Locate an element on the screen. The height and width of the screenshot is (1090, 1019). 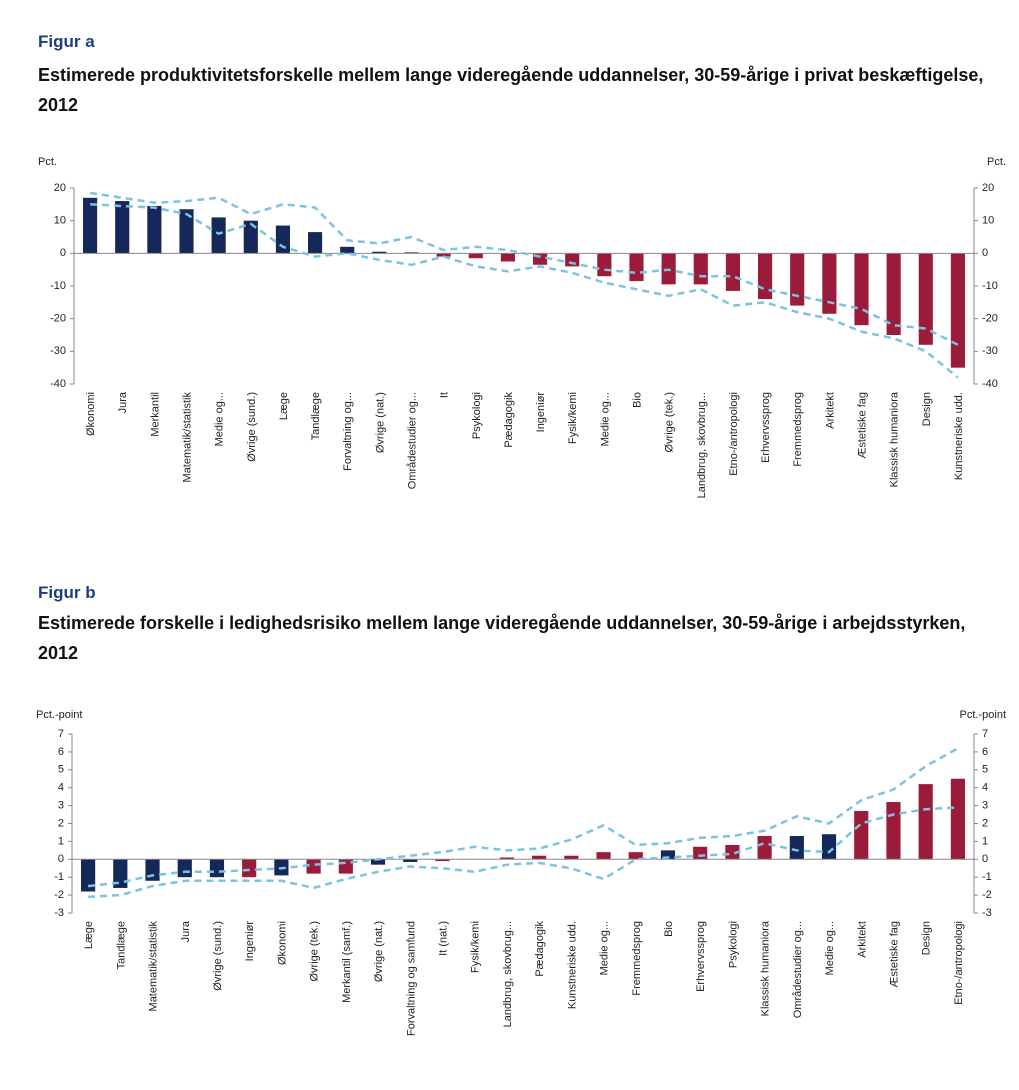
y-tick-label: -10 is located at coordinates (58, 286).